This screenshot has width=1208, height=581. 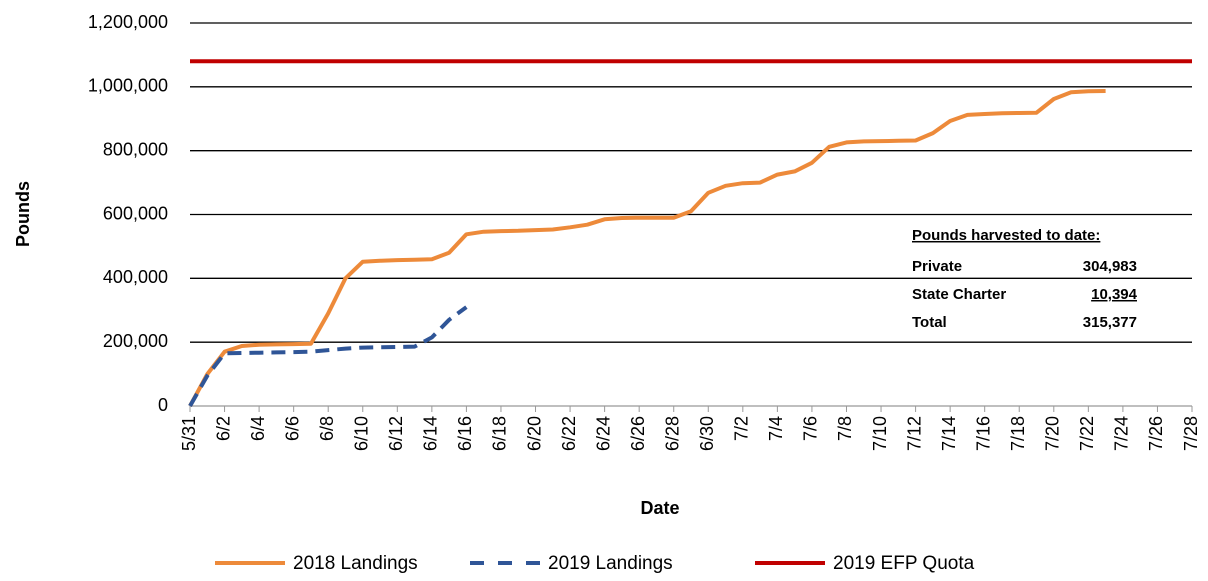 I want to click on x-tick-label: 7/18, so click(x=1018, y=433).